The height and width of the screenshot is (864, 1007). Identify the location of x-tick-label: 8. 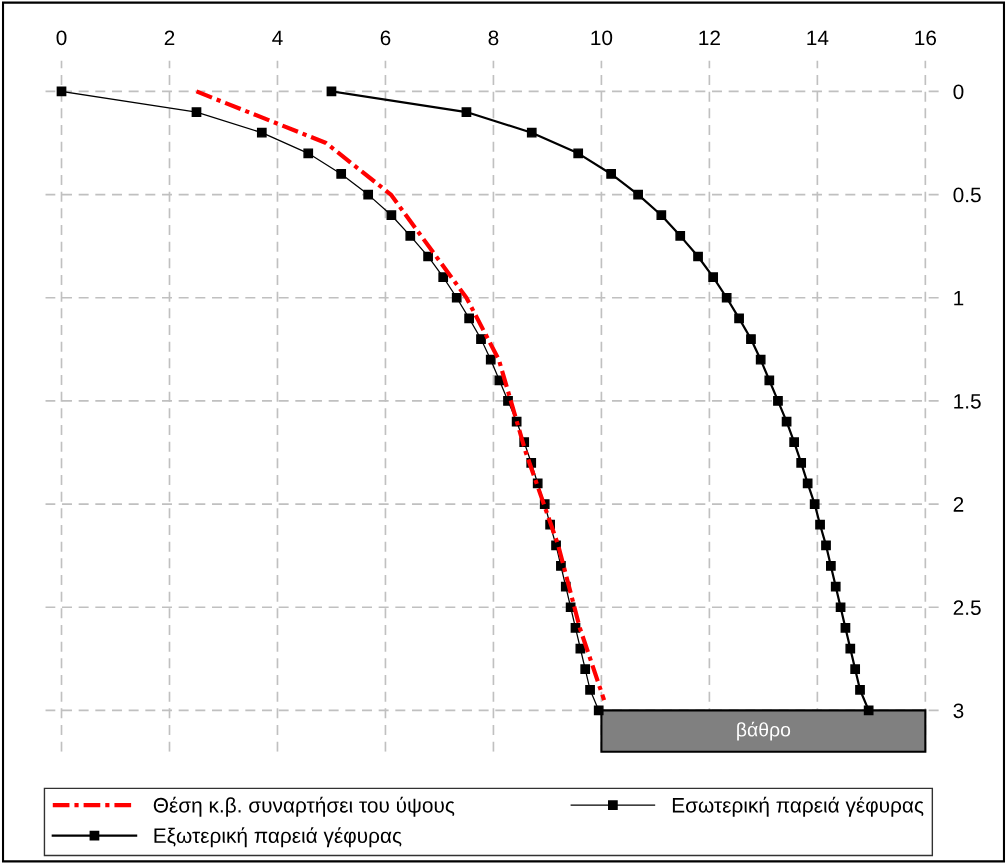
(493, 38).